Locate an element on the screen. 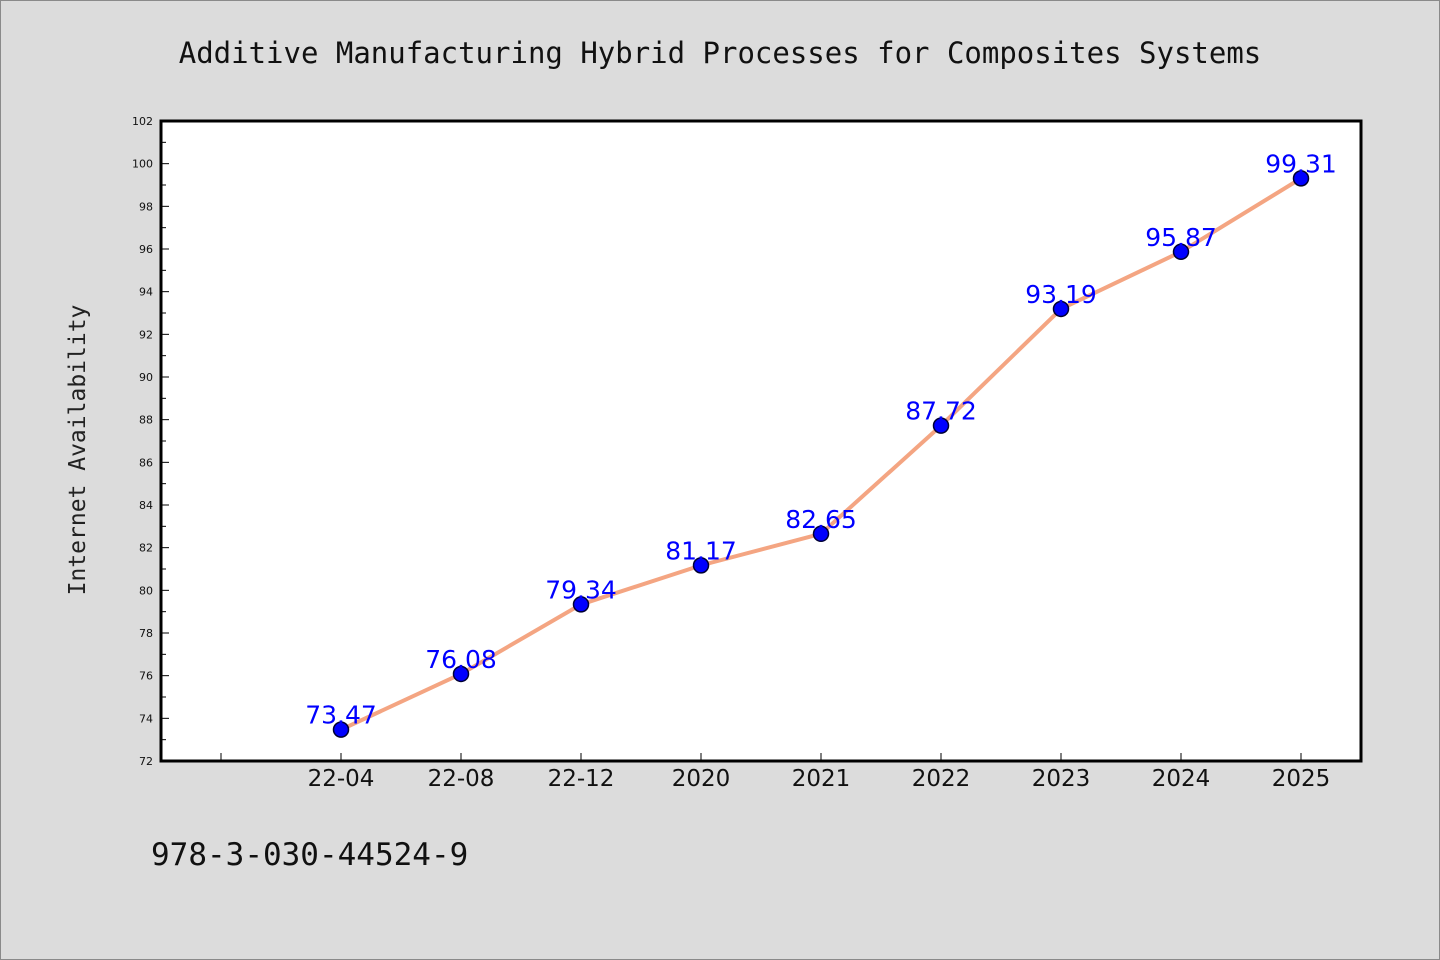 The width and height of the screenshot is (1440, 960). y-tick-label: 100 is located at coordinates (142, 164).